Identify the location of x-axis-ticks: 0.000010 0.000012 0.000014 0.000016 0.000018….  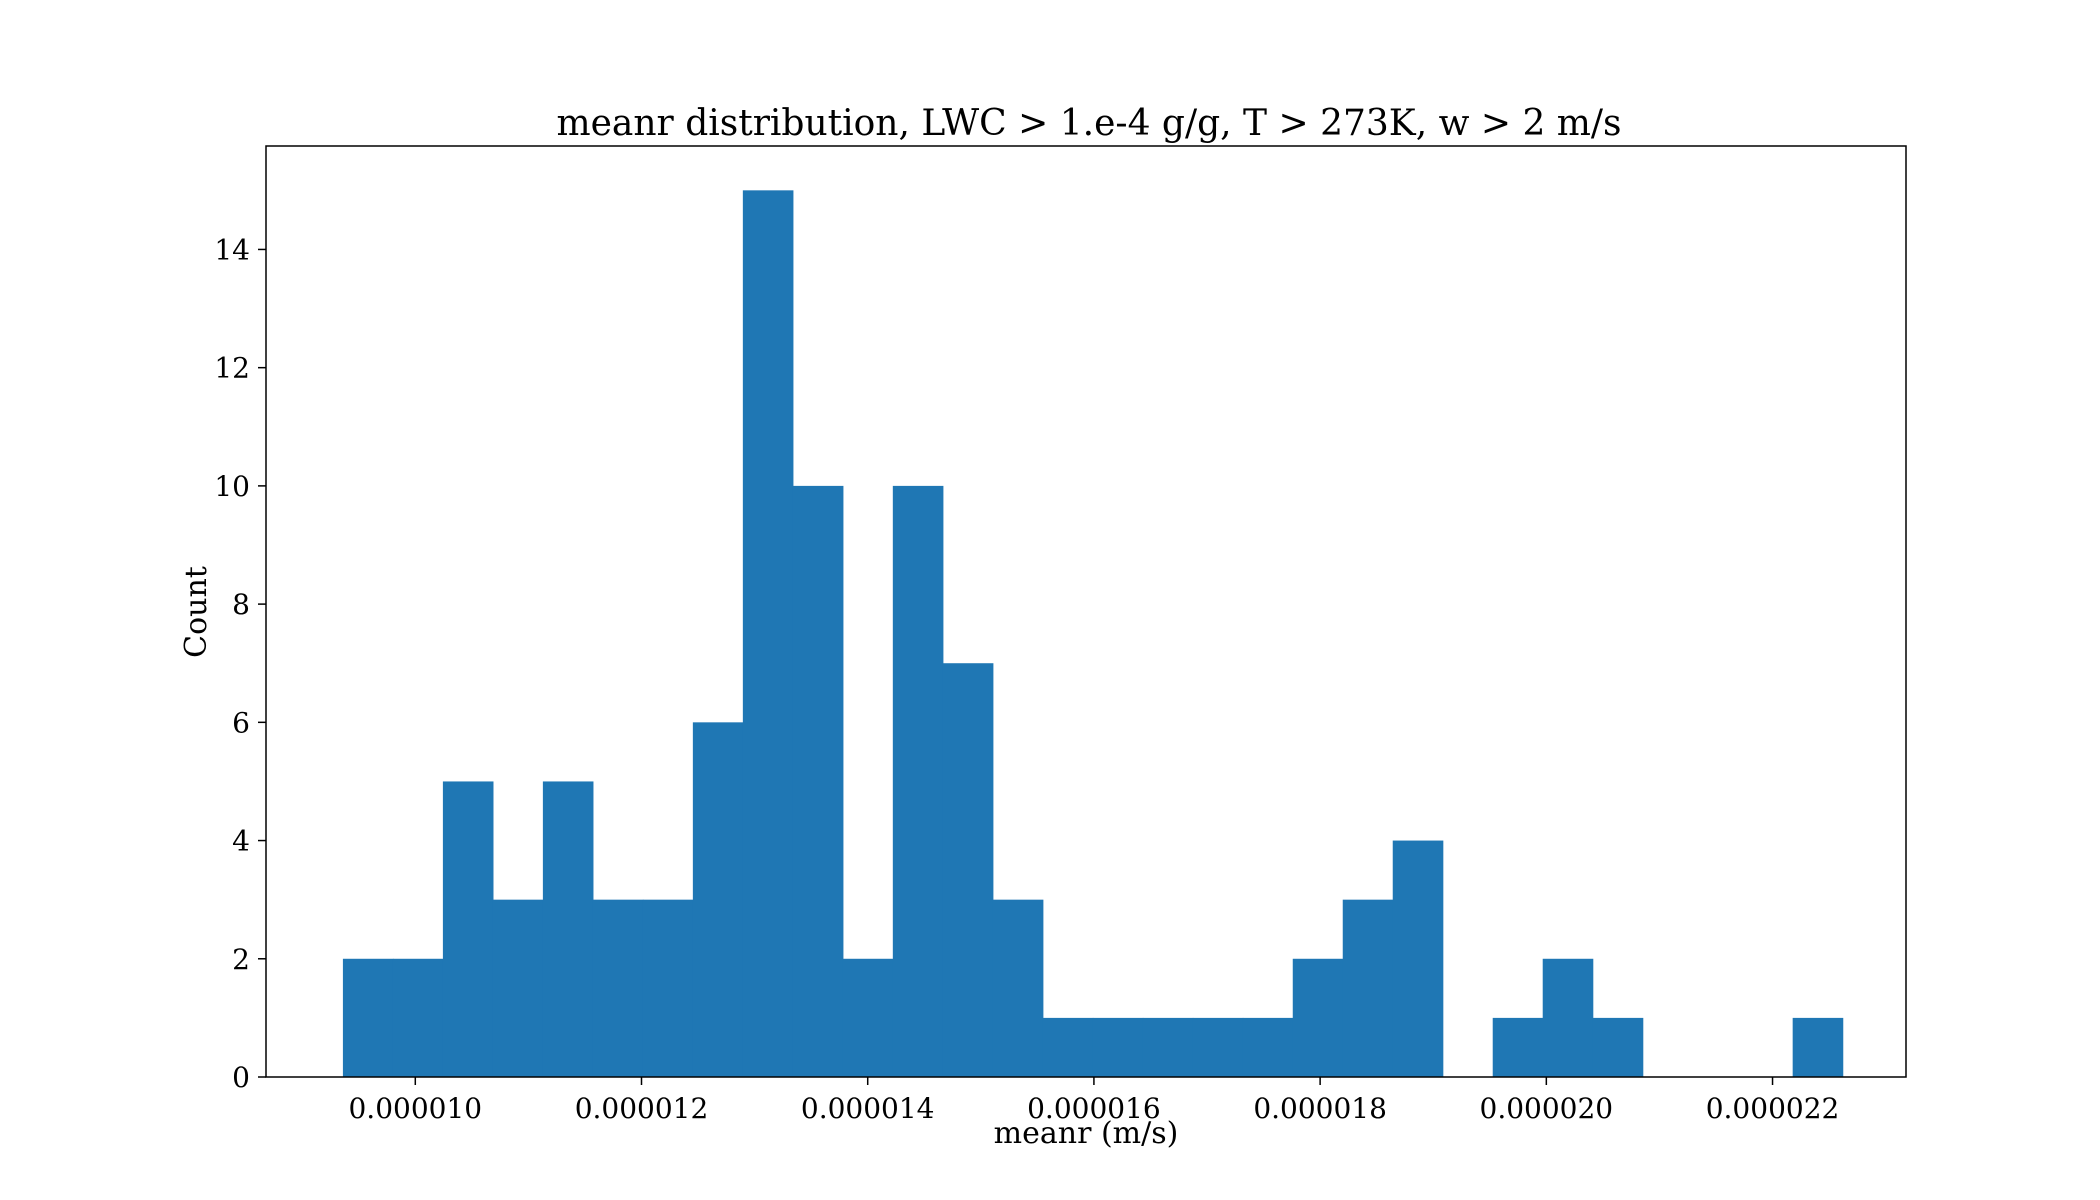
(1093, 1101).